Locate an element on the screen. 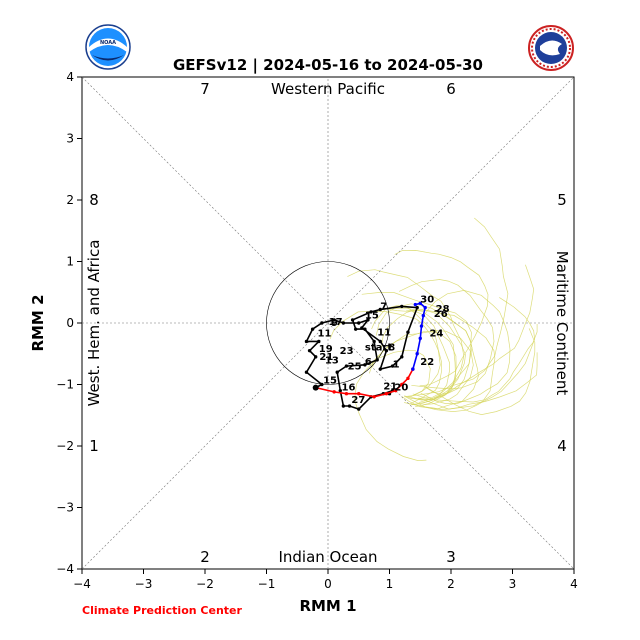 The height and width of the screenshot is (640, 640). start-marker is located at coordinates (315, 387).